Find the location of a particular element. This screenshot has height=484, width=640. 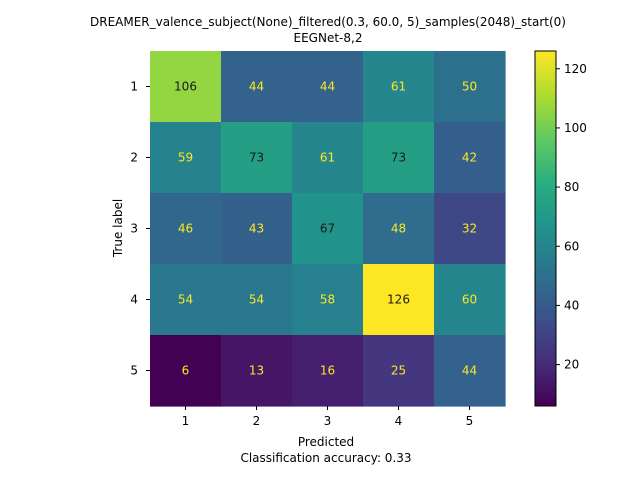

heatmap-cell-label: 42 is located at coordinates (469, 158).